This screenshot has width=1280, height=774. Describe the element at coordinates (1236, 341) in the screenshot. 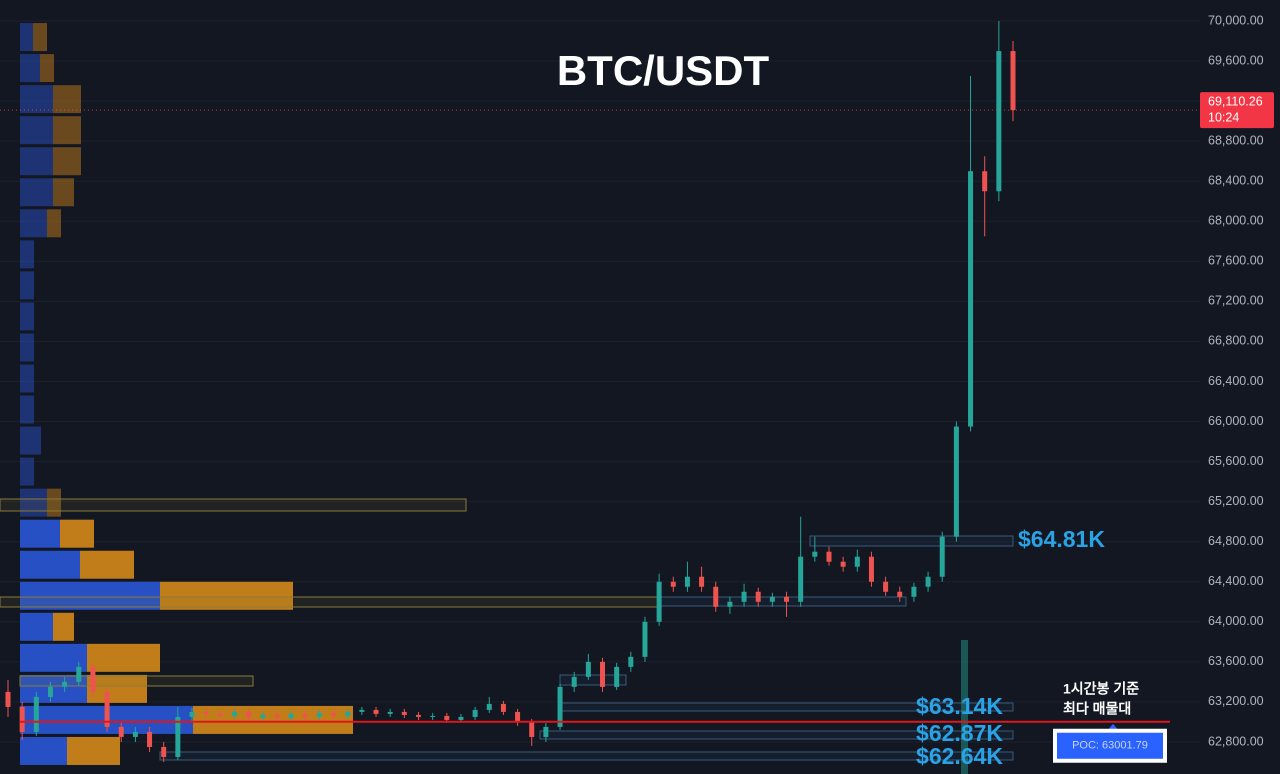

I see `y-tick-label: 66,800.00` at that location.